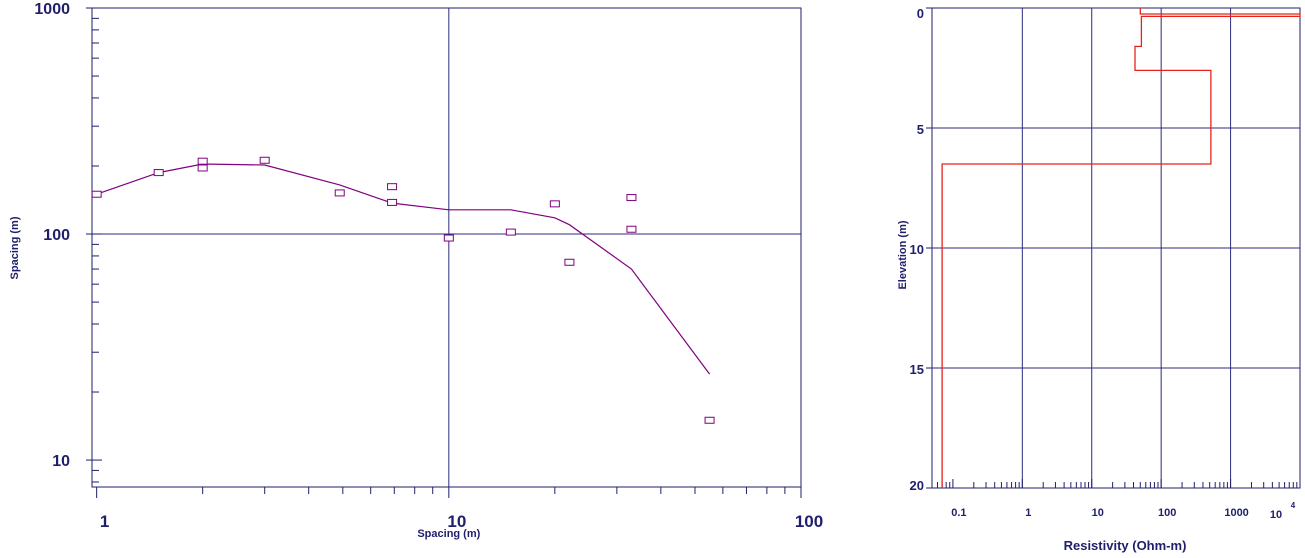  Describe the element at coordinates (1236, 513) in the screenshot. I see `x-tick-label: 1000` at that location.